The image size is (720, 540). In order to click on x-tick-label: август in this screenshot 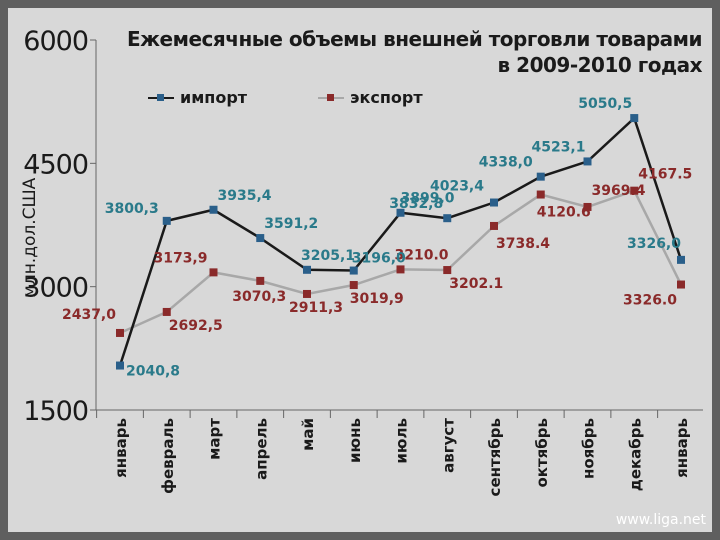, I will do `click(448, 445)`.